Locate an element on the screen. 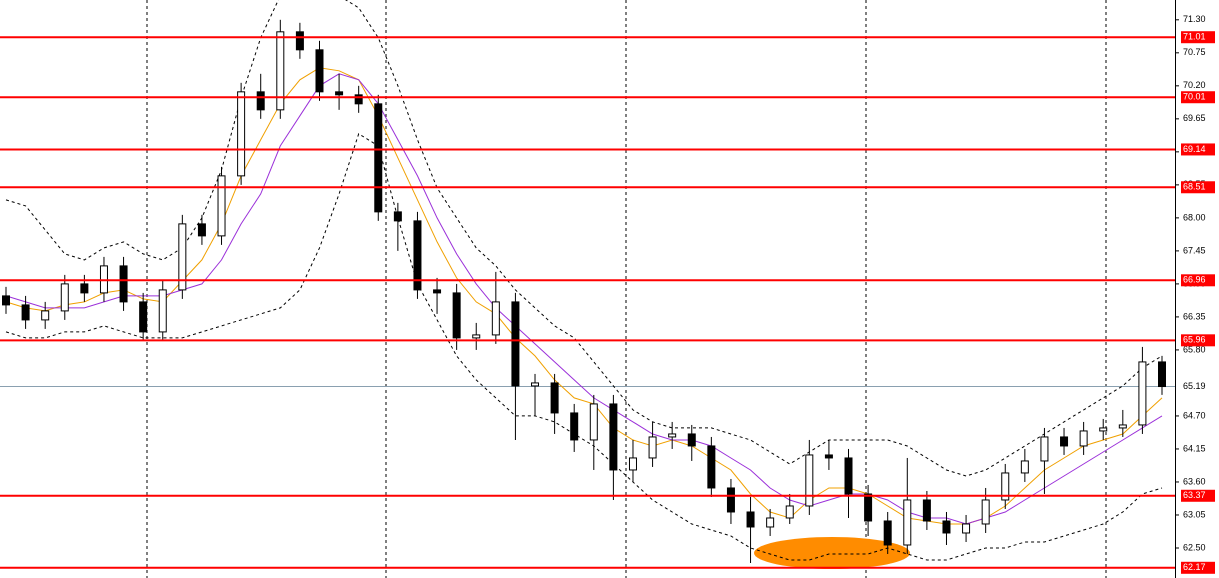 The width and height of the screenshot is (1219, 578). y-tick-label: 71.30 is located at coordinates (1194, 19).